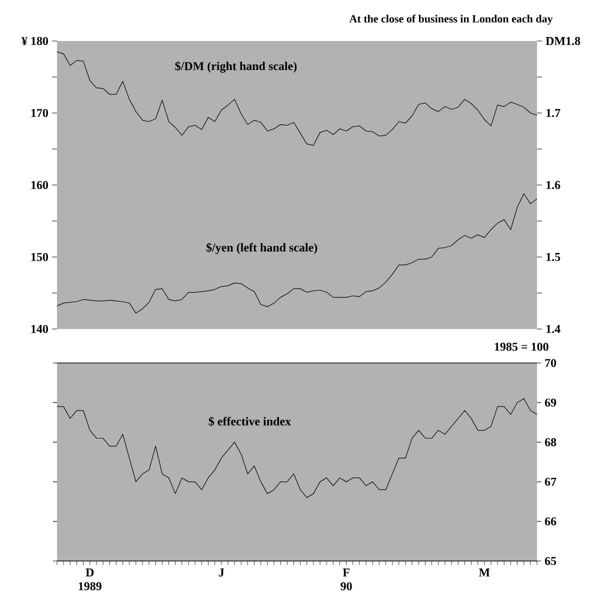 This screenshot has width=594, height=596. What do you see at coordinates (563, 41) in the screenshot?
I see `y2-tick-label: DM1.8` at bounding box center [563, 41].